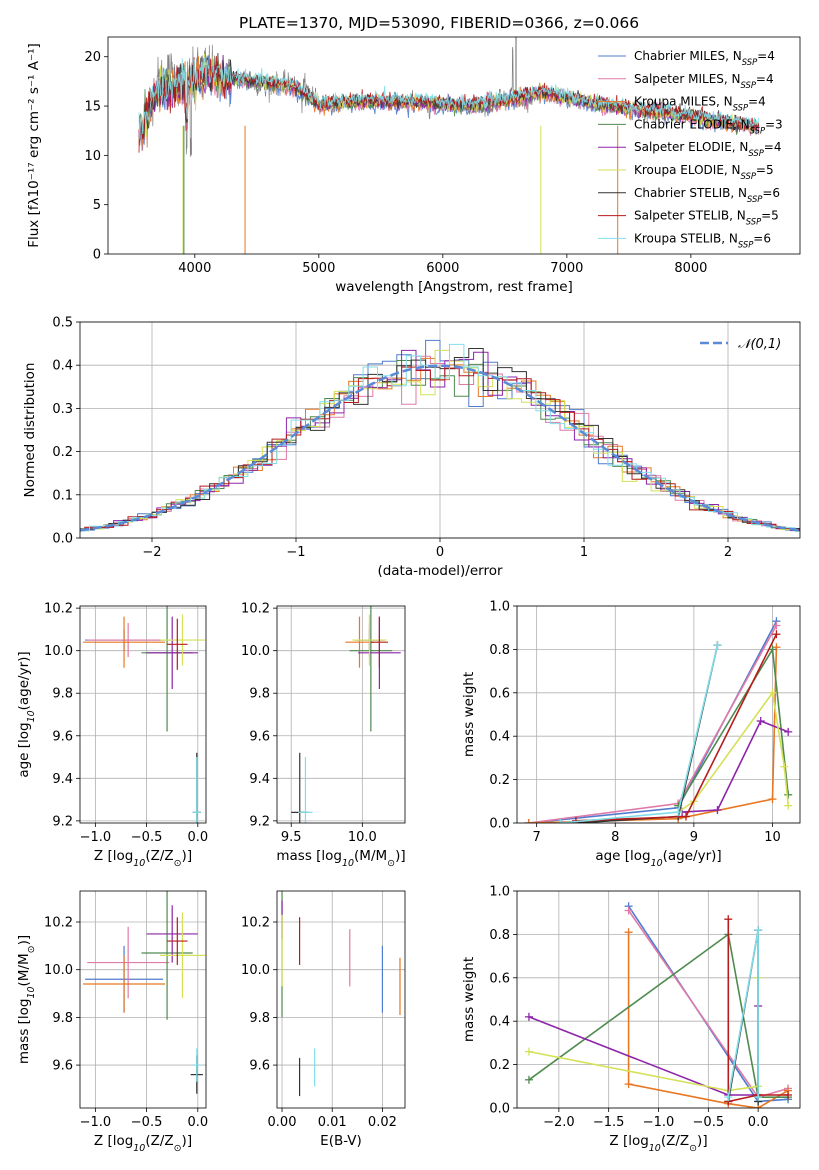 The image size is (819, 1170). Describe the element at coordinates (454, 287) in the screenshot. I see `spectrum-x-axis-label: wavelength [Angstrom, rest frame]` at that location.